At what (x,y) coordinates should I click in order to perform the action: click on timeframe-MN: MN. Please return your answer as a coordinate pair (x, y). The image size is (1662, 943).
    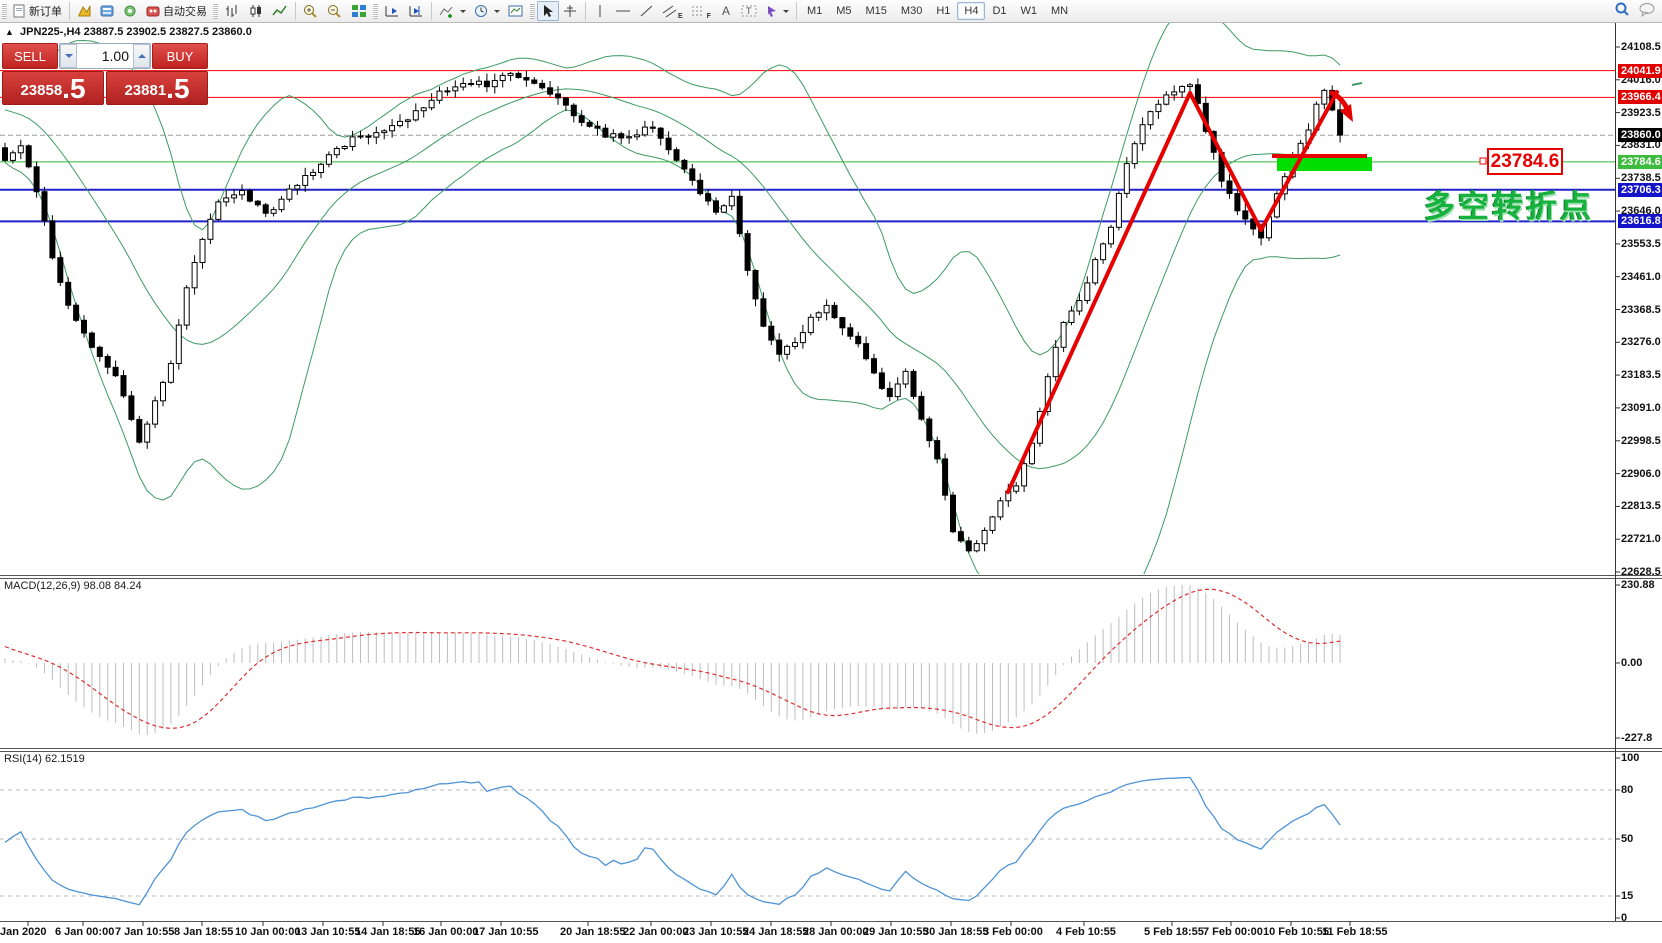
    Looking at the image, I should click on (1060, 11).